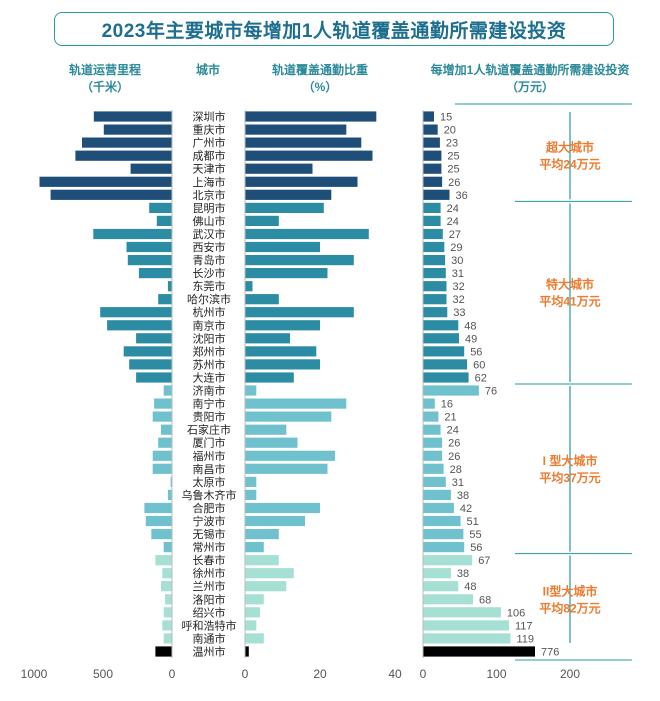  What do you see at coordinates (209, 130) in the screenshot?
I see `city-label: 重庆市` at bounding box center [209, 130].